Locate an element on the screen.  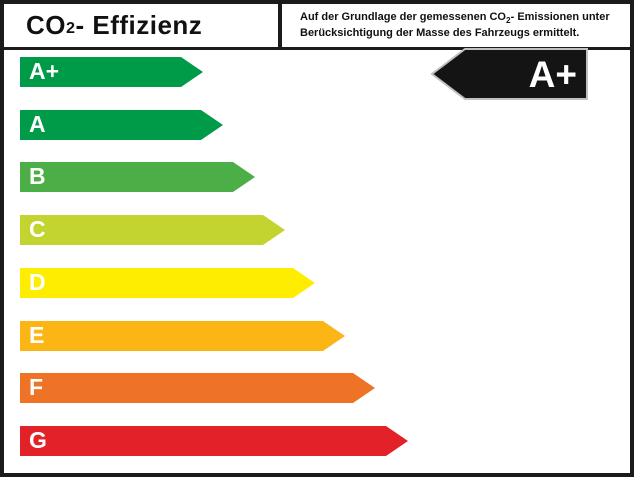
efficiency-class-label: E is located at coordinates (37, 335).